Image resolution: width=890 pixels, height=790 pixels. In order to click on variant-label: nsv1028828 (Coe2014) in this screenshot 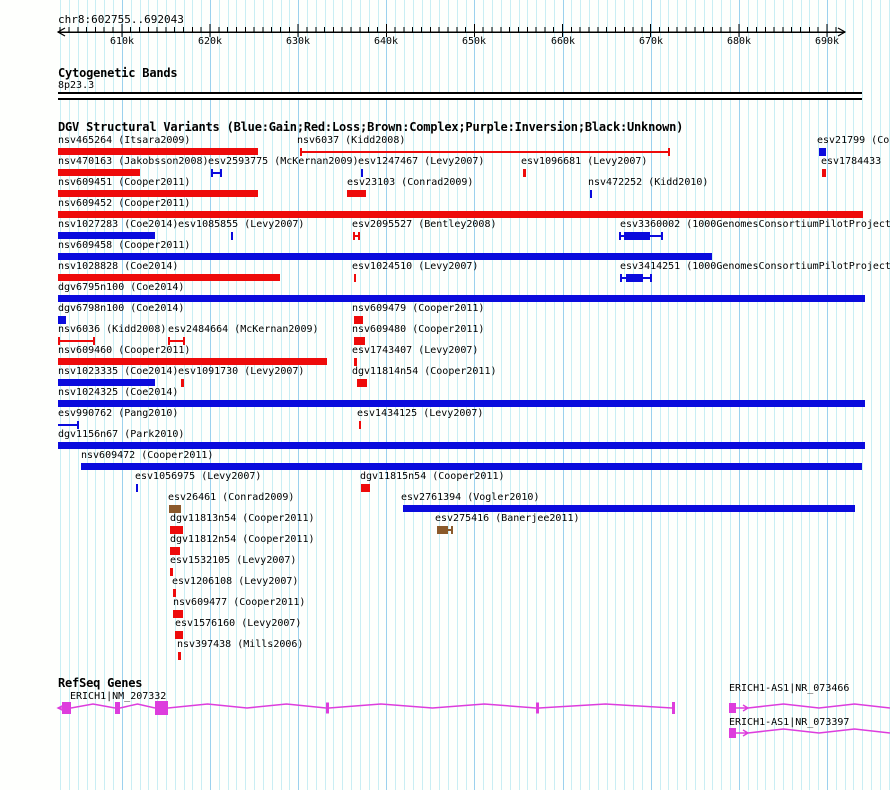, I will do `click(118, 266)`.